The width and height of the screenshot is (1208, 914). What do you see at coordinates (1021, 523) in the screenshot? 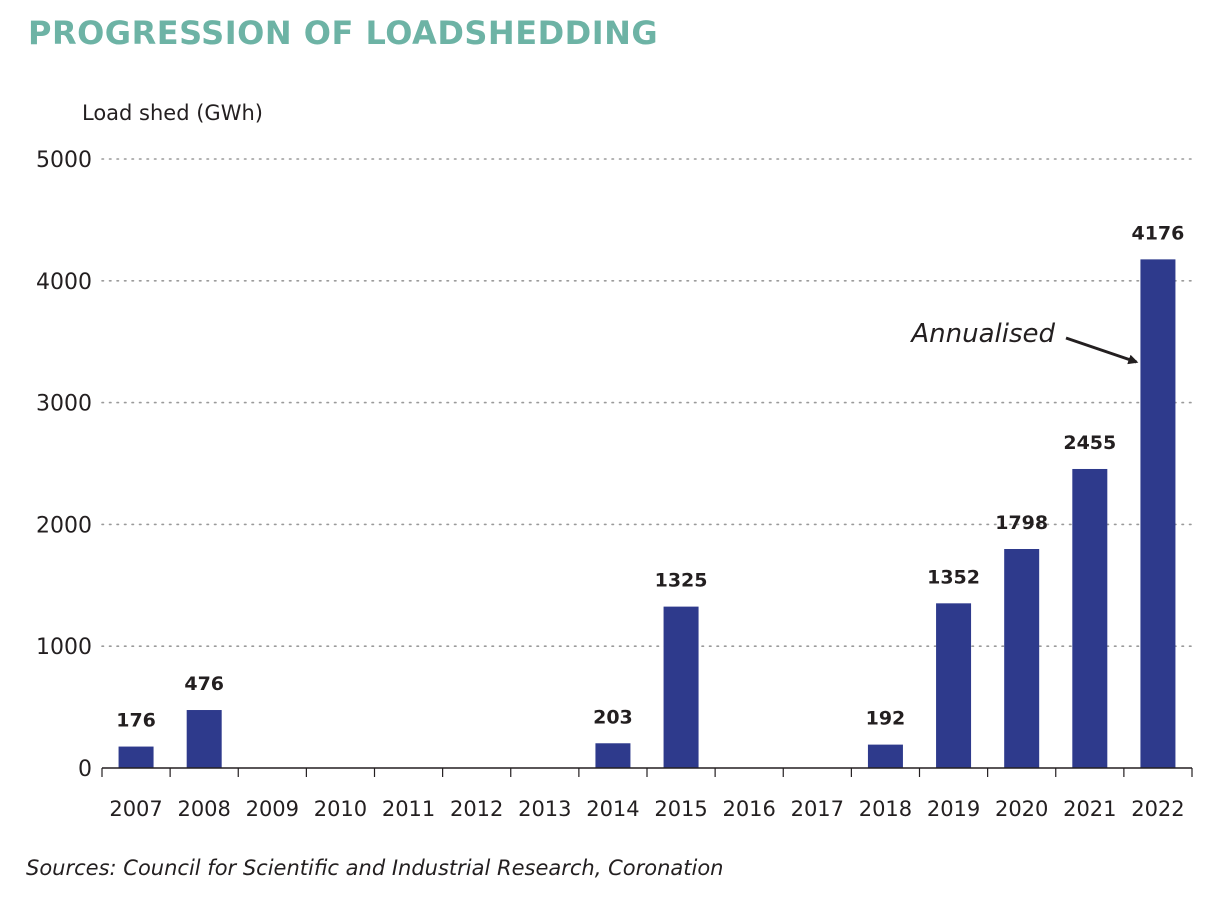
I see `data-label-2020: 1798` at bounding box center [1021, 523].